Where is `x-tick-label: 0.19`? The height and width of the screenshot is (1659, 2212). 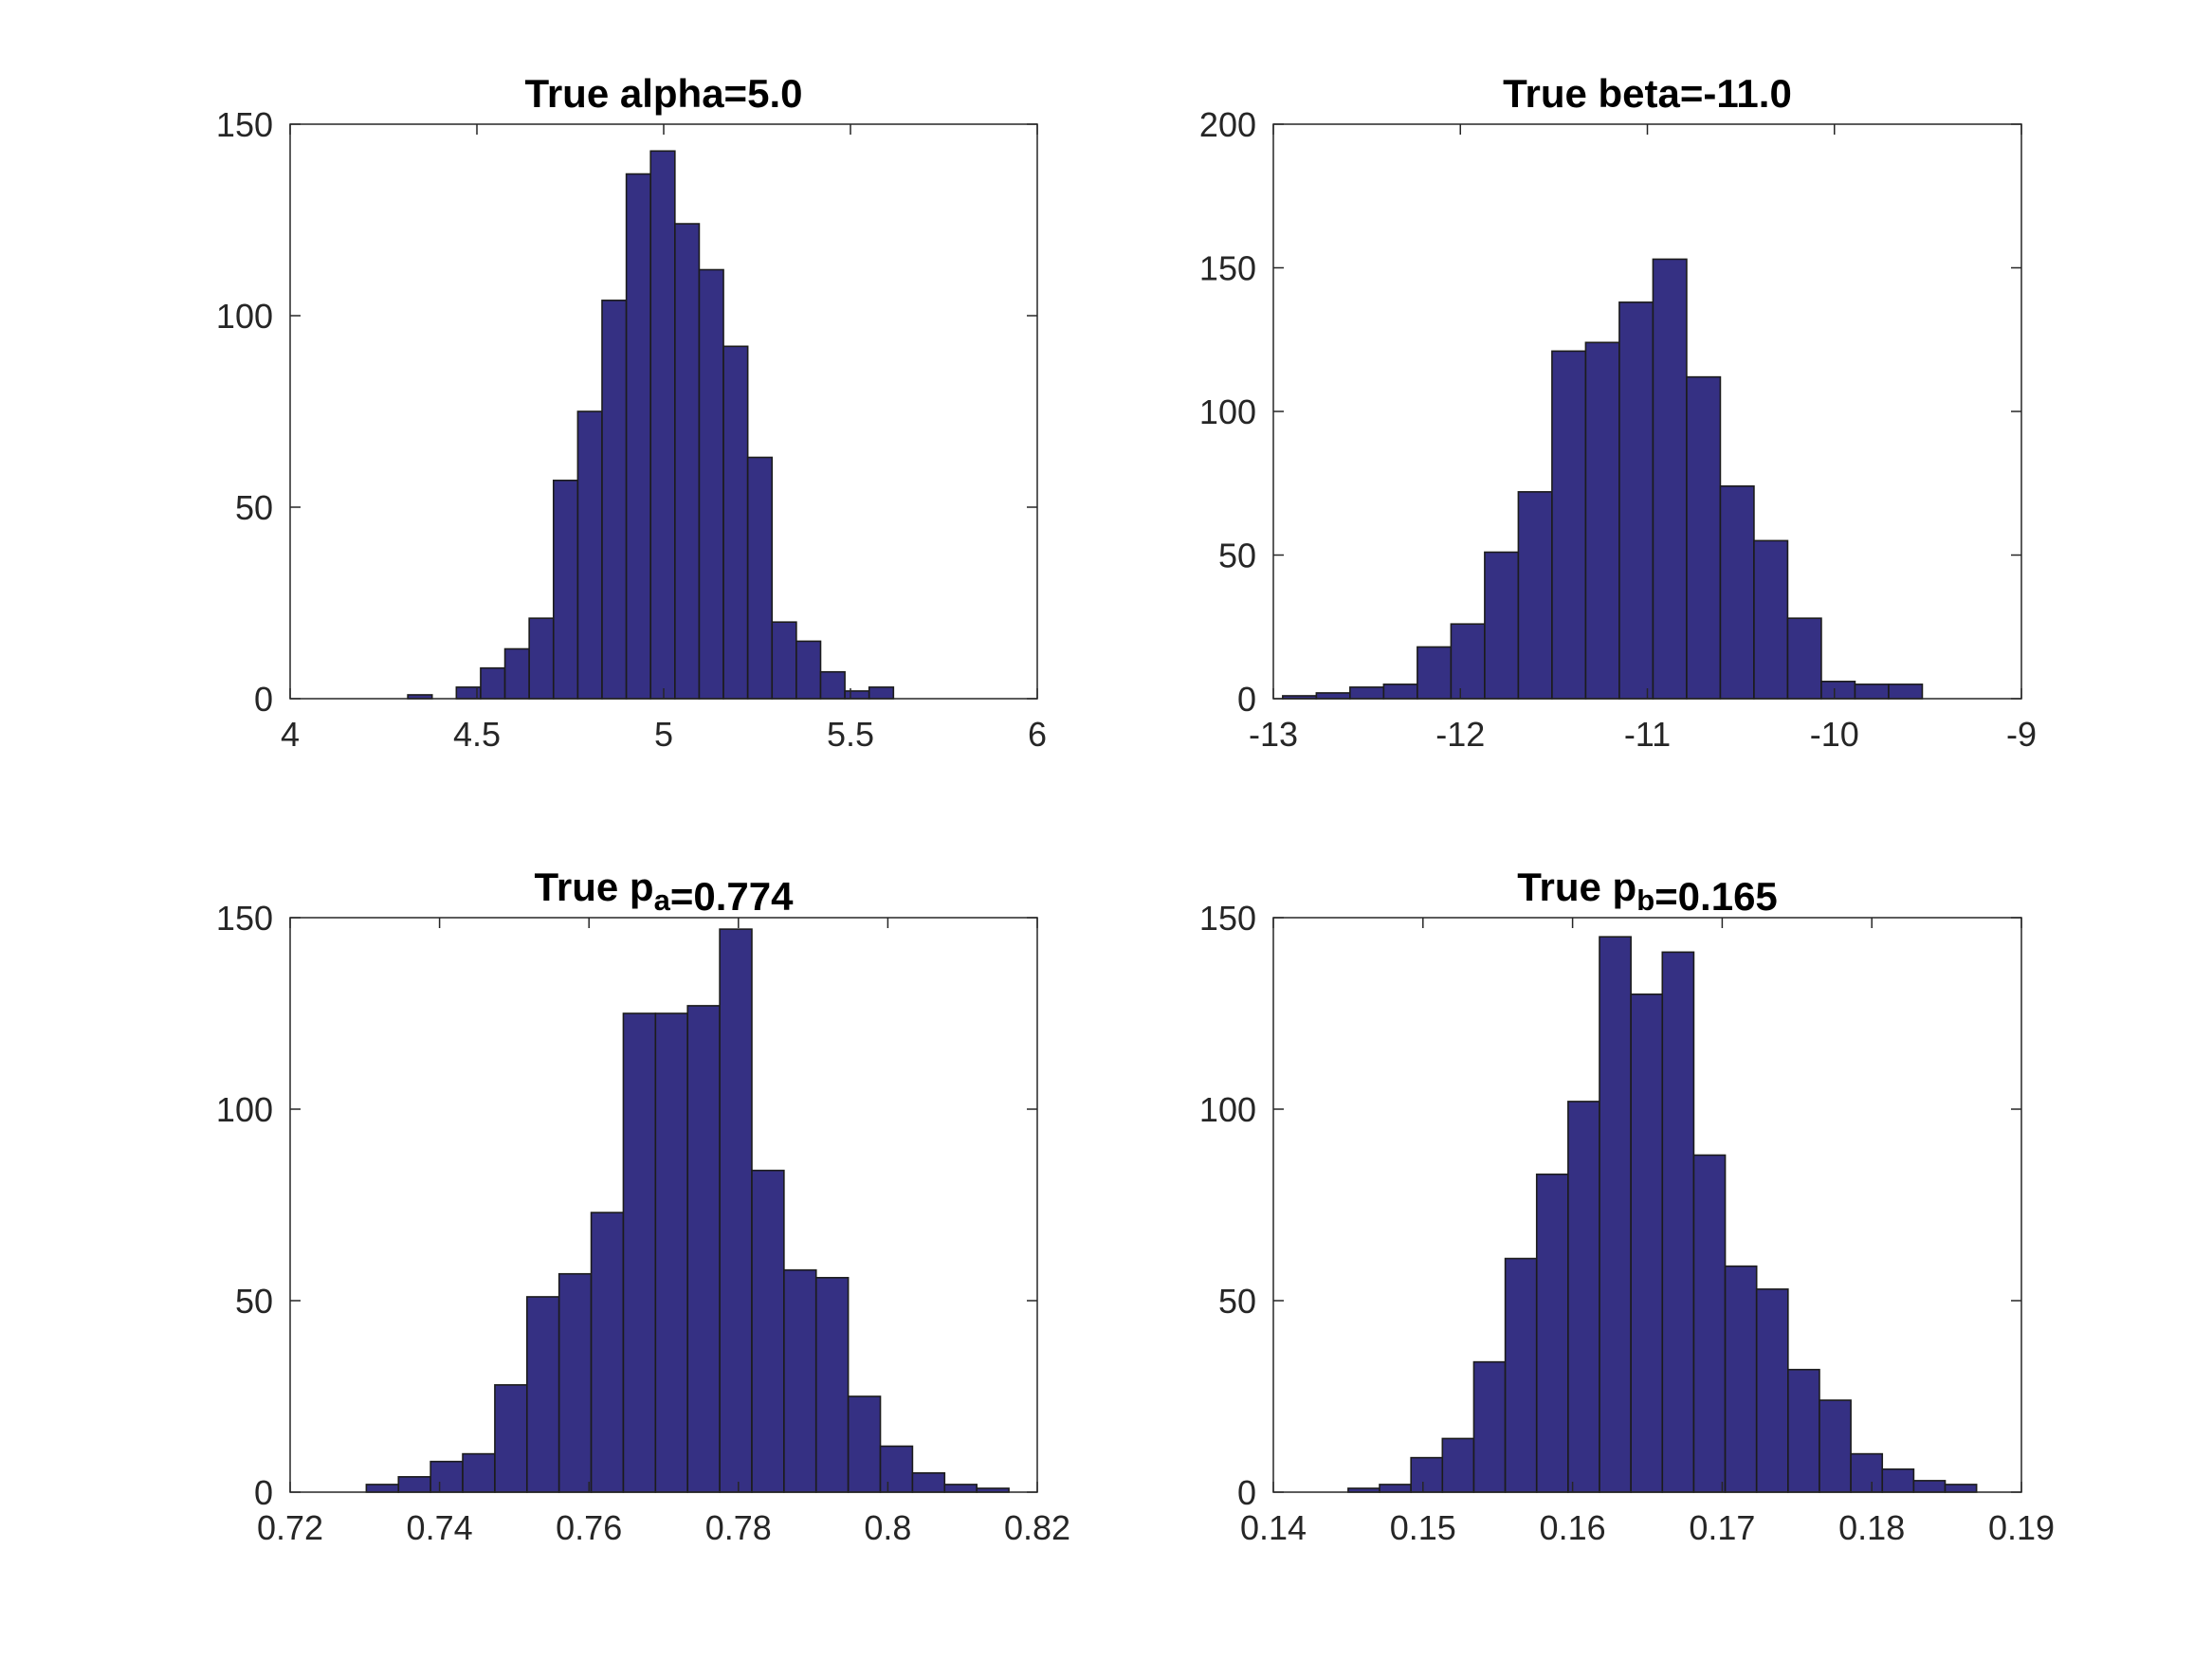 x-tick-label: 0.19 is located at coordinates (2021, 1527).